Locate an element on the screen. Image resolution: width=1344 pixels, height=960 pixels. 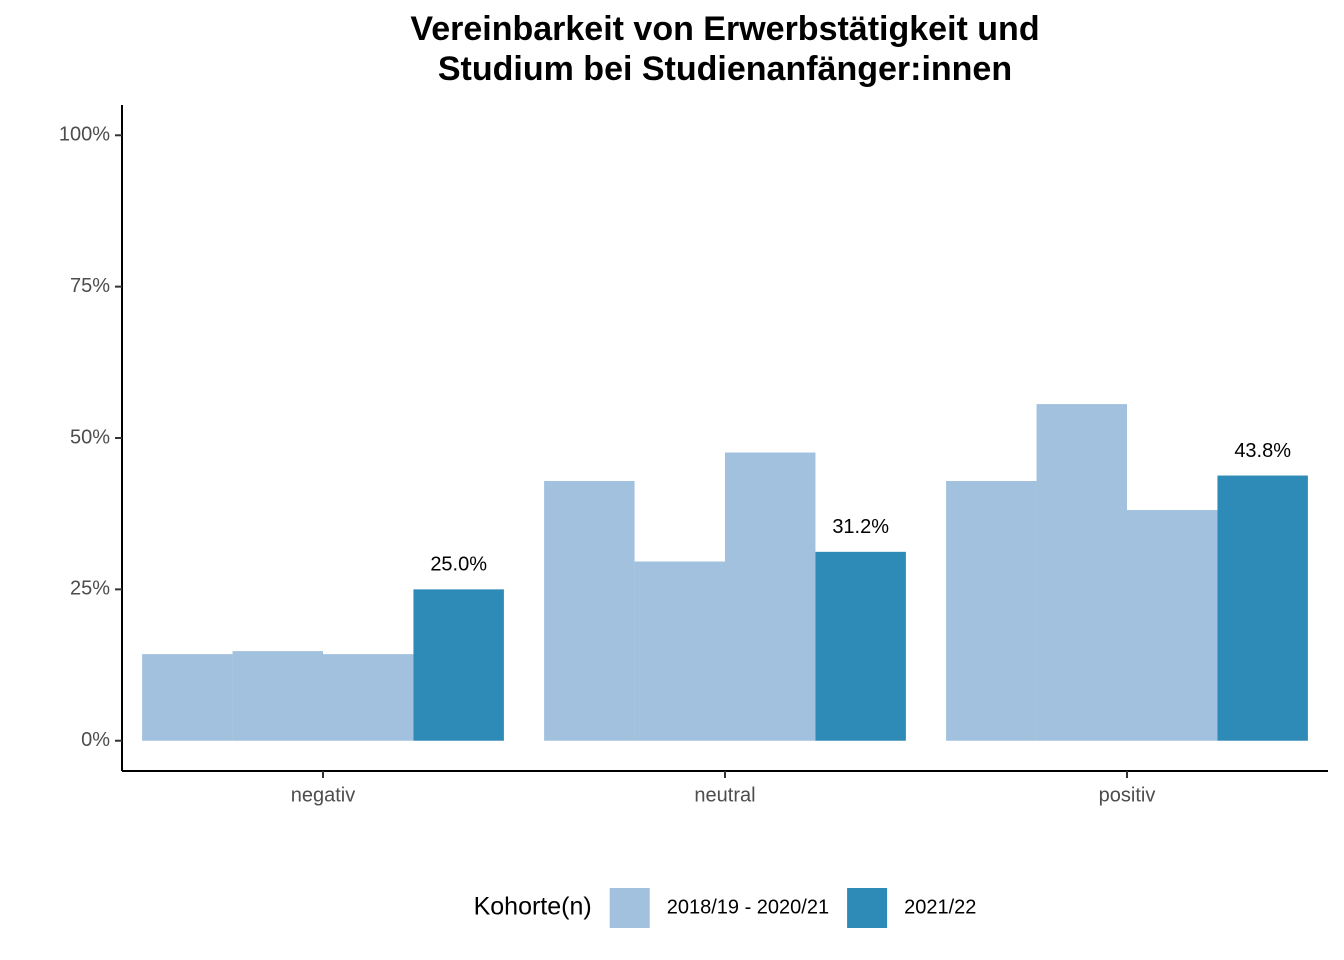
y-tick-label: 50% is located at coordinates (90, 437).